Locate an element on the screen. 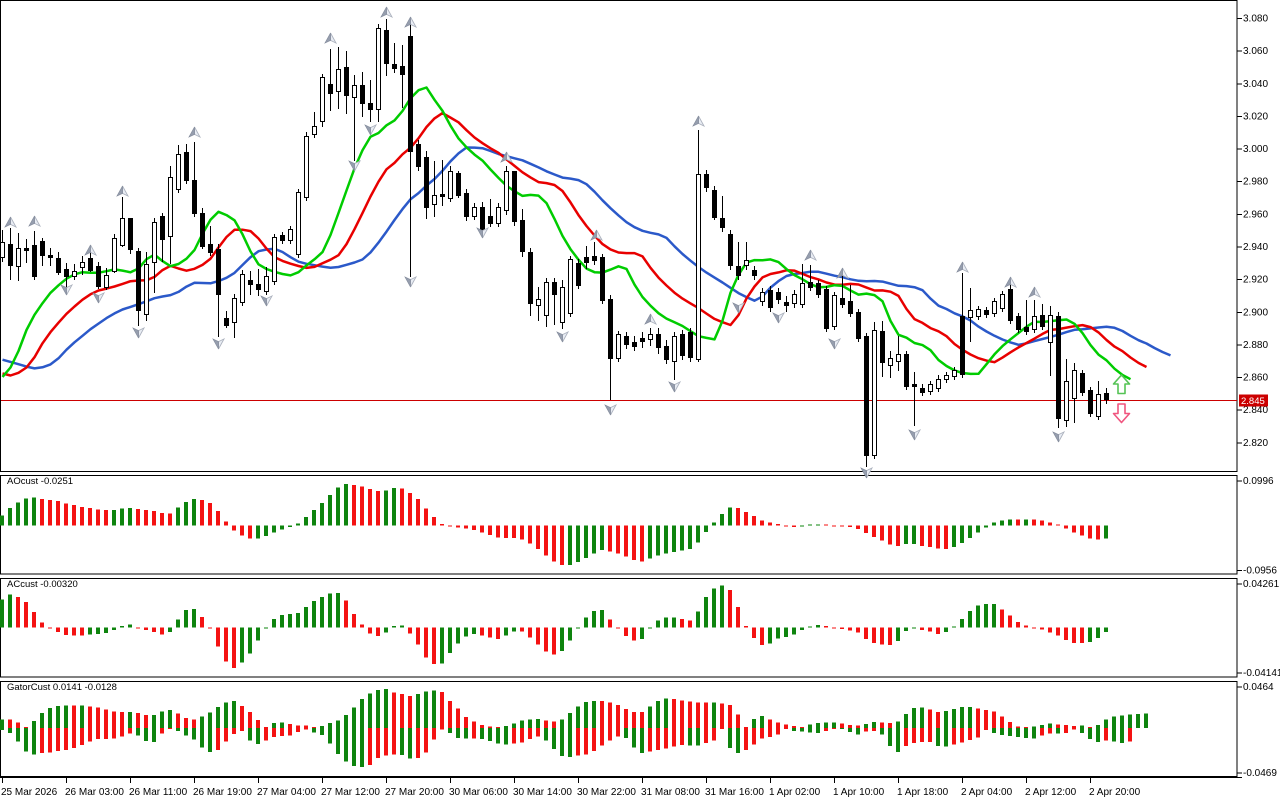 The image size is (1280, 800). svg-text: 30 Mar 06:00 is located at coordinates (478, 792).